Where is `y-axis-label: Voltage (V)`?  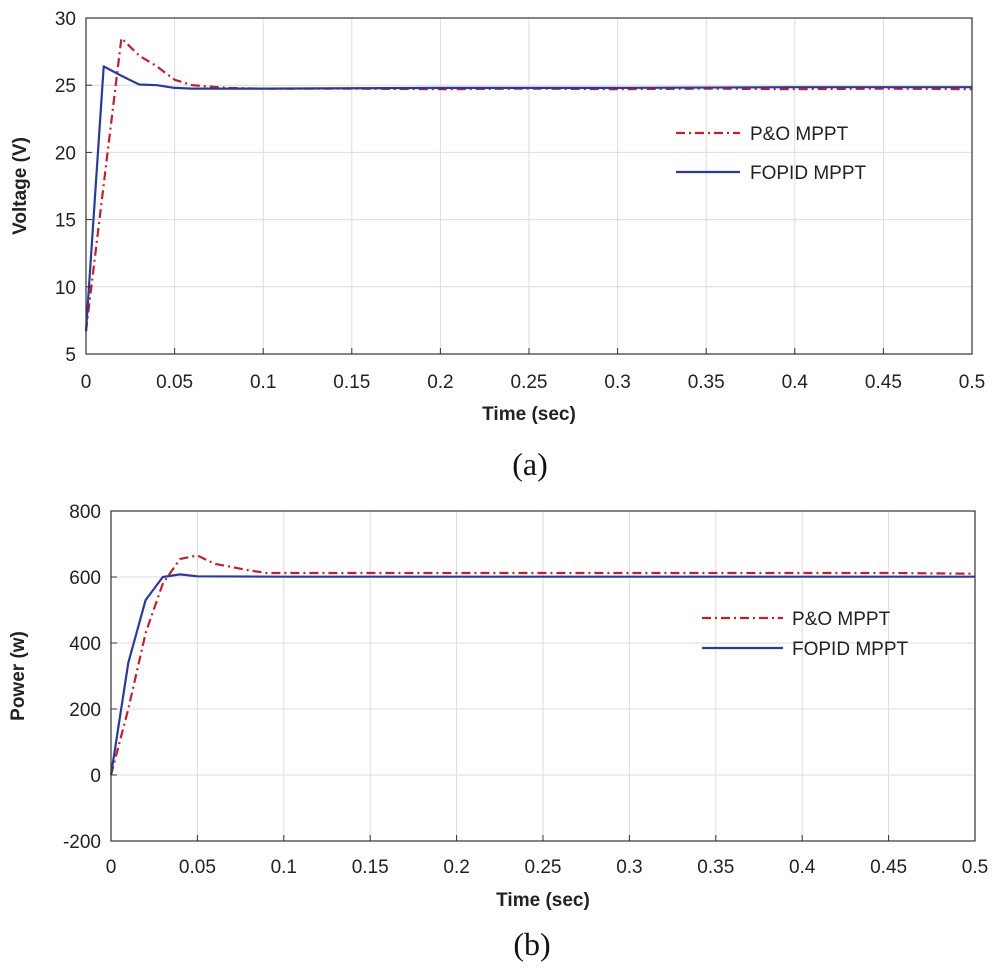
y-axis-label: Voltage (V) is located at coordinates (20, 186).